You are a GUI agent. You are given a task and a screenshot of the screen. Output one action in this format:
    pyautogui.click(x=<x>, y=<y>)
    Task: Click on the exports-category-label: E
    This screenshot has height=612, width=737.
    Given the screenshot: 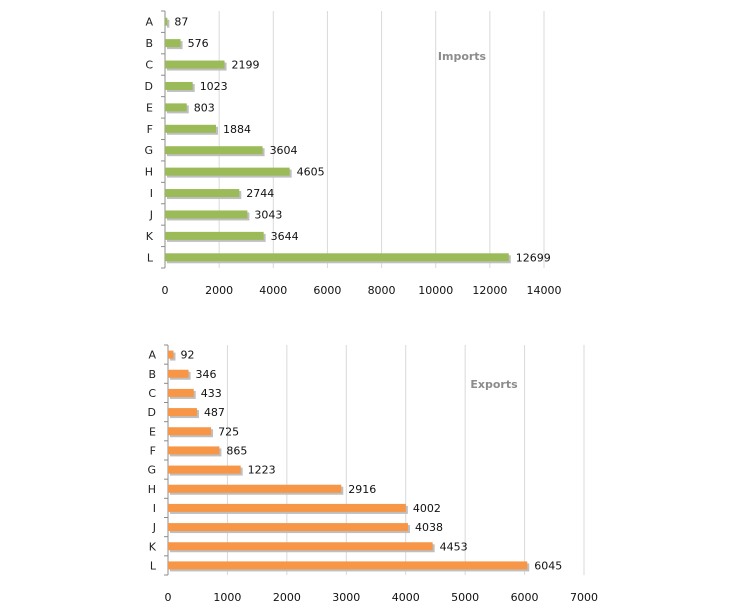 What is the action you would take?
    pyautogui.click(x=152, y=431)
    